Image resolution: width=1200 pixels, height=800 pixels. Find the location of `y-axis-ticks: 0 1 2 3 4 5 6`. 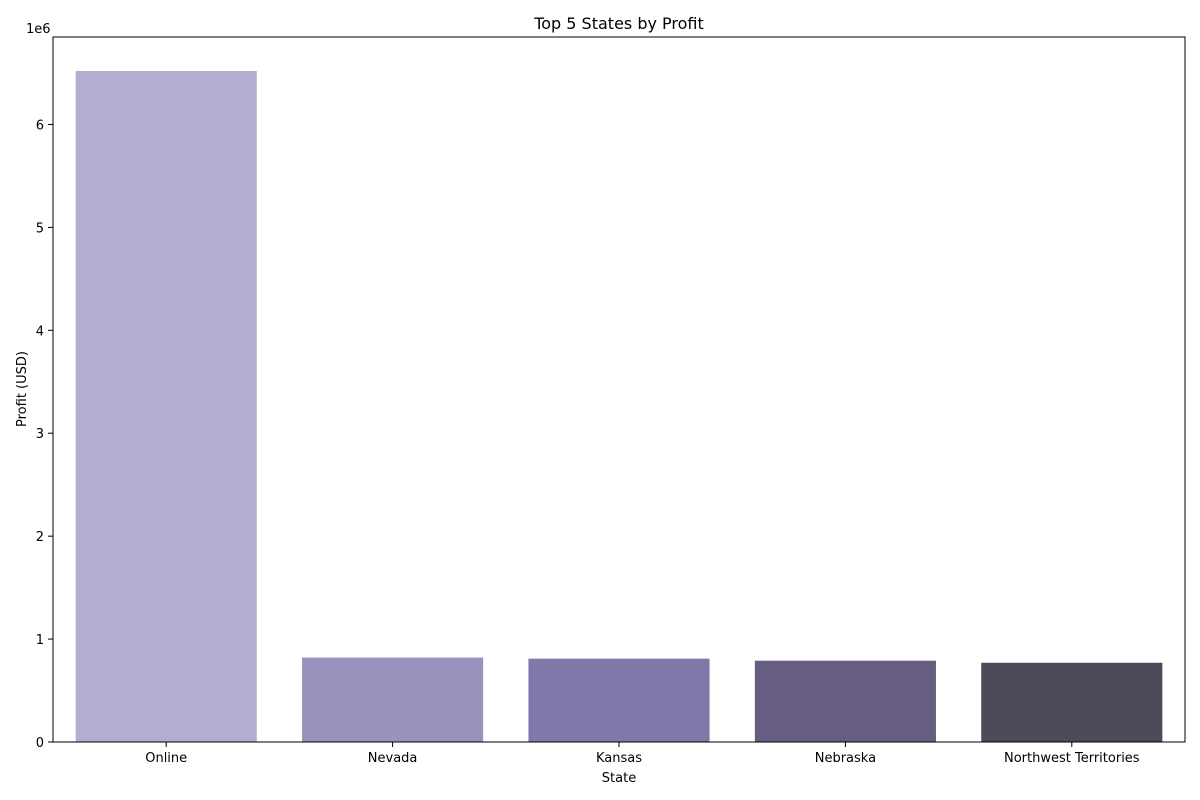

y-axis-ticks: 0 1 2 3 4 5 6 is located at coordinates (44, 434).